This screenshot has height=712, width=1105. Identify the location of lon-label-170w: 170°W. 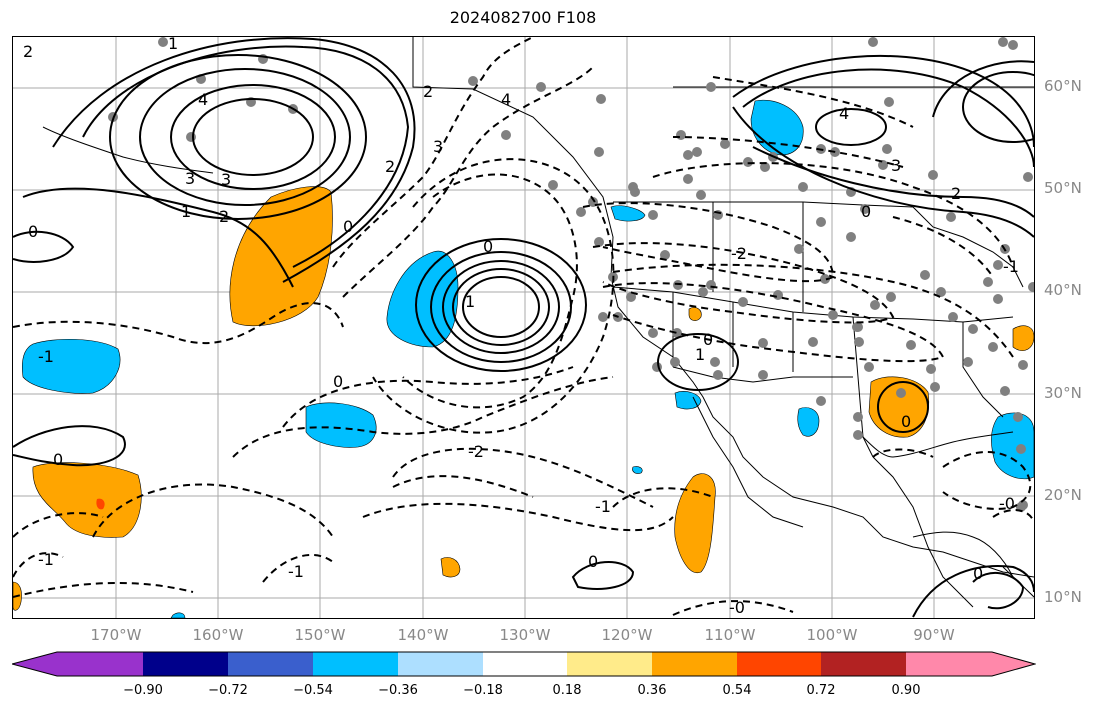
(116, 635).